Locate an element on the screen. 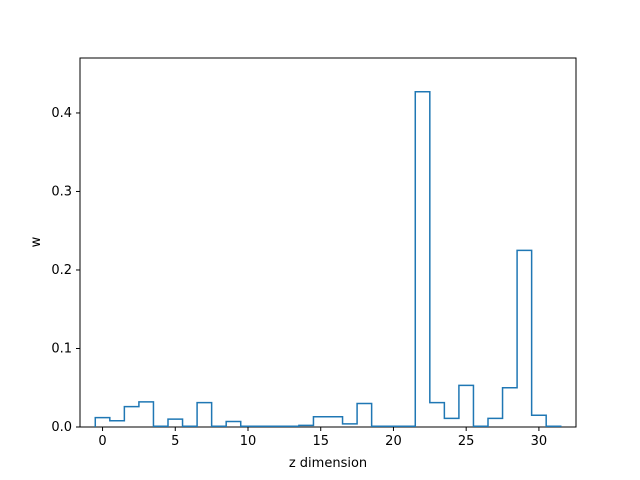 The height and width of the screenshot is (480, 640). x-tick-label: 30 is located at coordinates (539, 441).